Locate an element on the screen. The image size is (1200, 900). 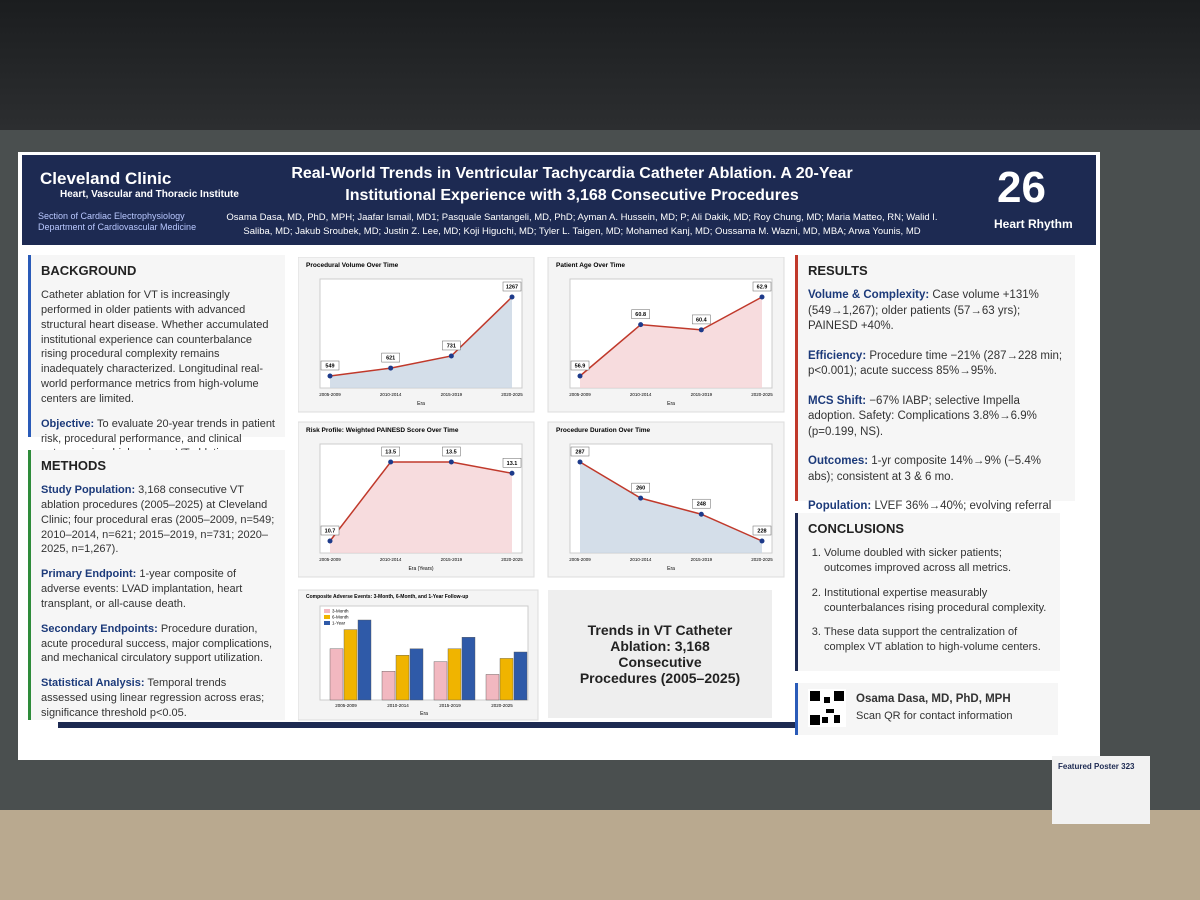
heading: RESULTS is located at coordinates (838, 270).